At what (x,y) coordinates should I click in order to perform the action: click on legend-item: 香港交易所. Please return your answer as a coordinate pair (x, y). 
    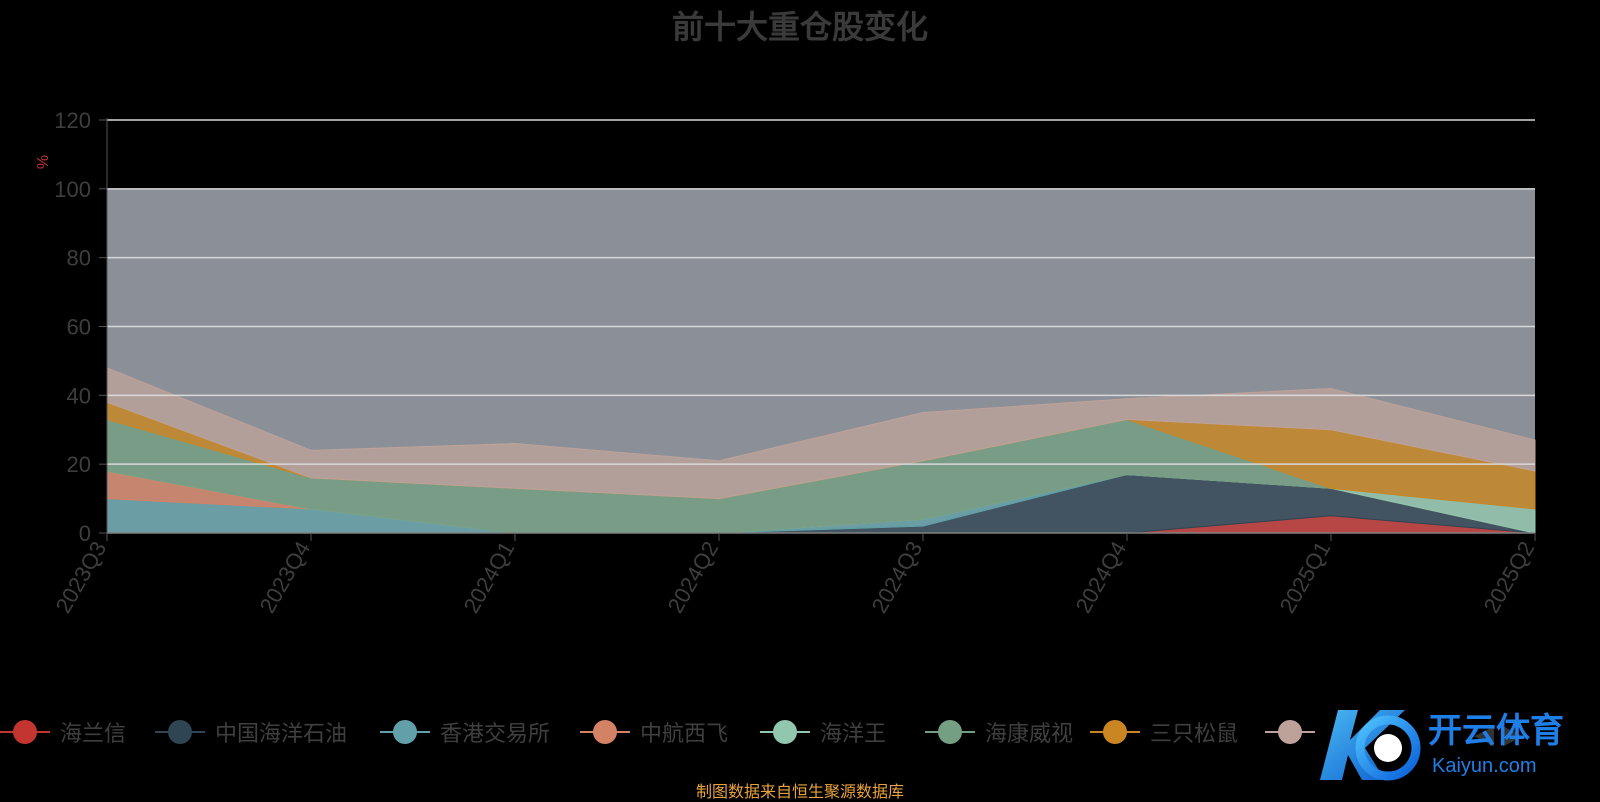
    Looking at the image, I should click on (465, 732).